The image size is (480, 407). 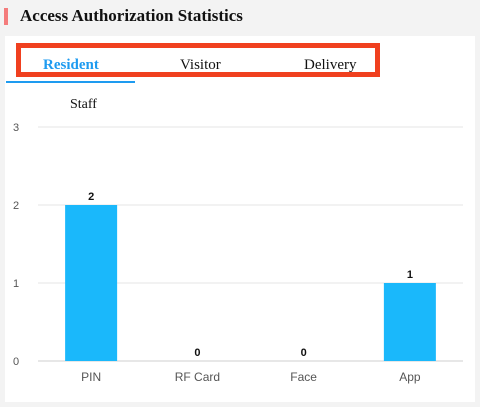 I want to click on tab-resident: Resident, so click(x=71, y=65).